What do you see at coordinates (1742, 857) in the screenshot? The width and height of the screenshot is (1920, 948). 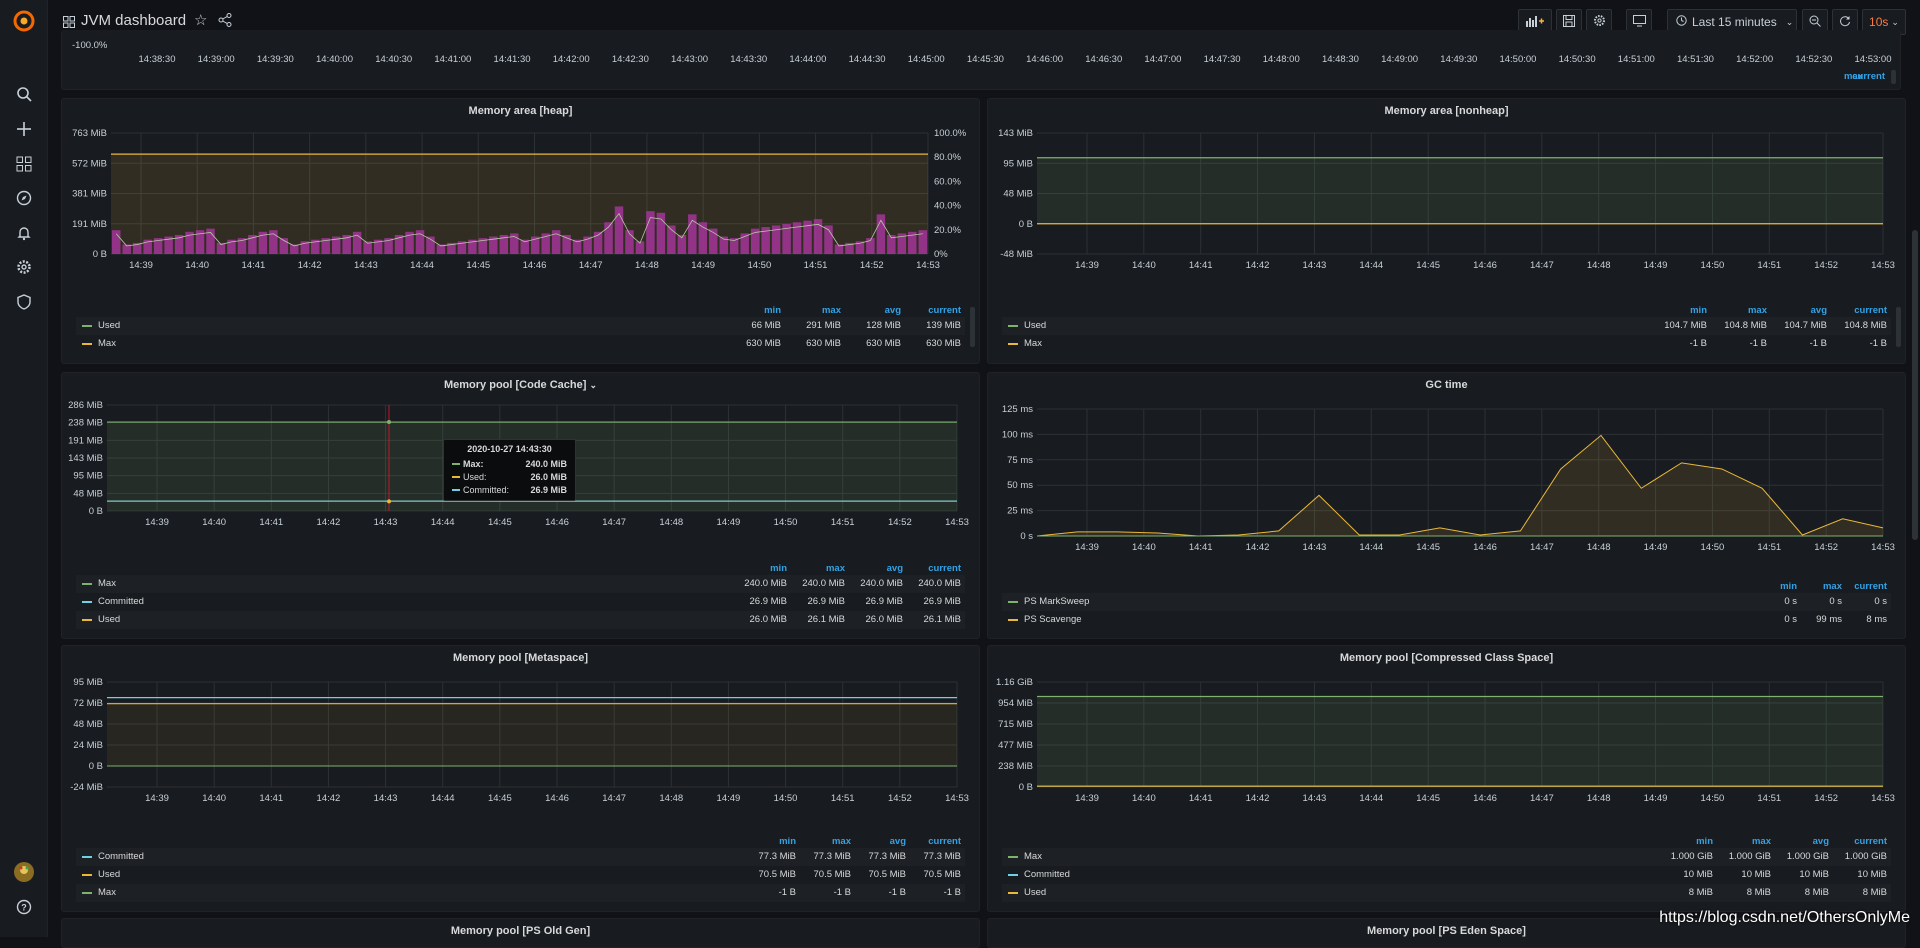 I see `legend-value: 1.000 GiB` at bounding box center [1742, 857].